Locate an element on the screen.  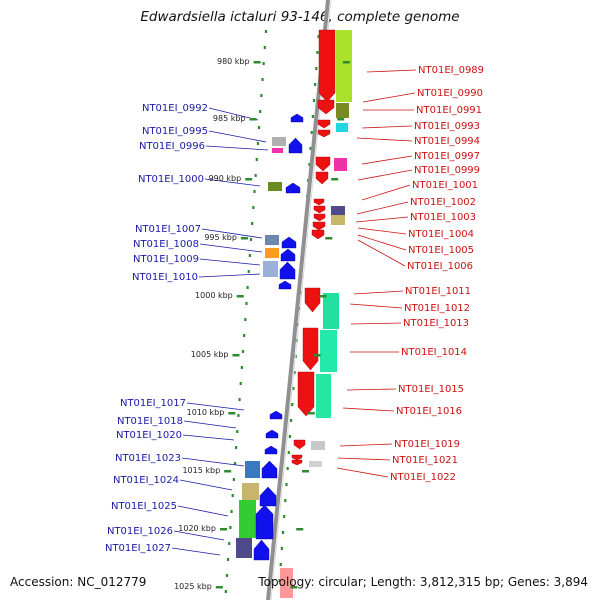
left-gene-label: NT01EI_1027 is located at coordinates (138, 548).